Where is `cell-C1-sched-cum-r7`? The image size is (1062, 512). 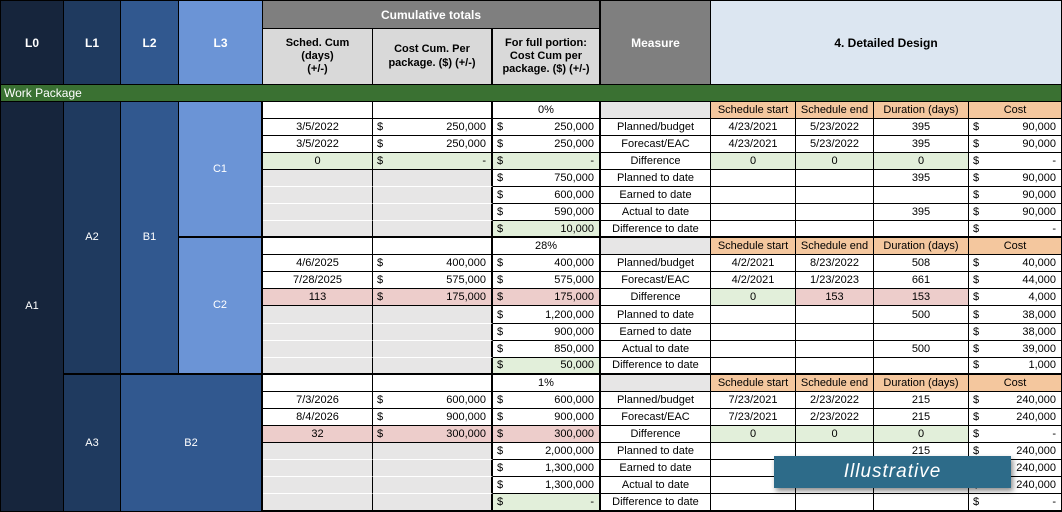
cell-C1-sched-cum-r7 is located at coordinates (318, 230).